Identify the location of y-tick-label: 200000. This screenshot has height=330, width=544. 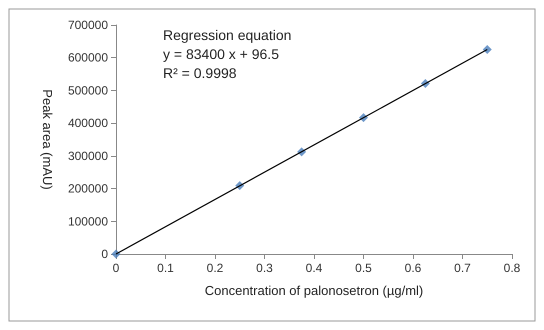
(88, 189).